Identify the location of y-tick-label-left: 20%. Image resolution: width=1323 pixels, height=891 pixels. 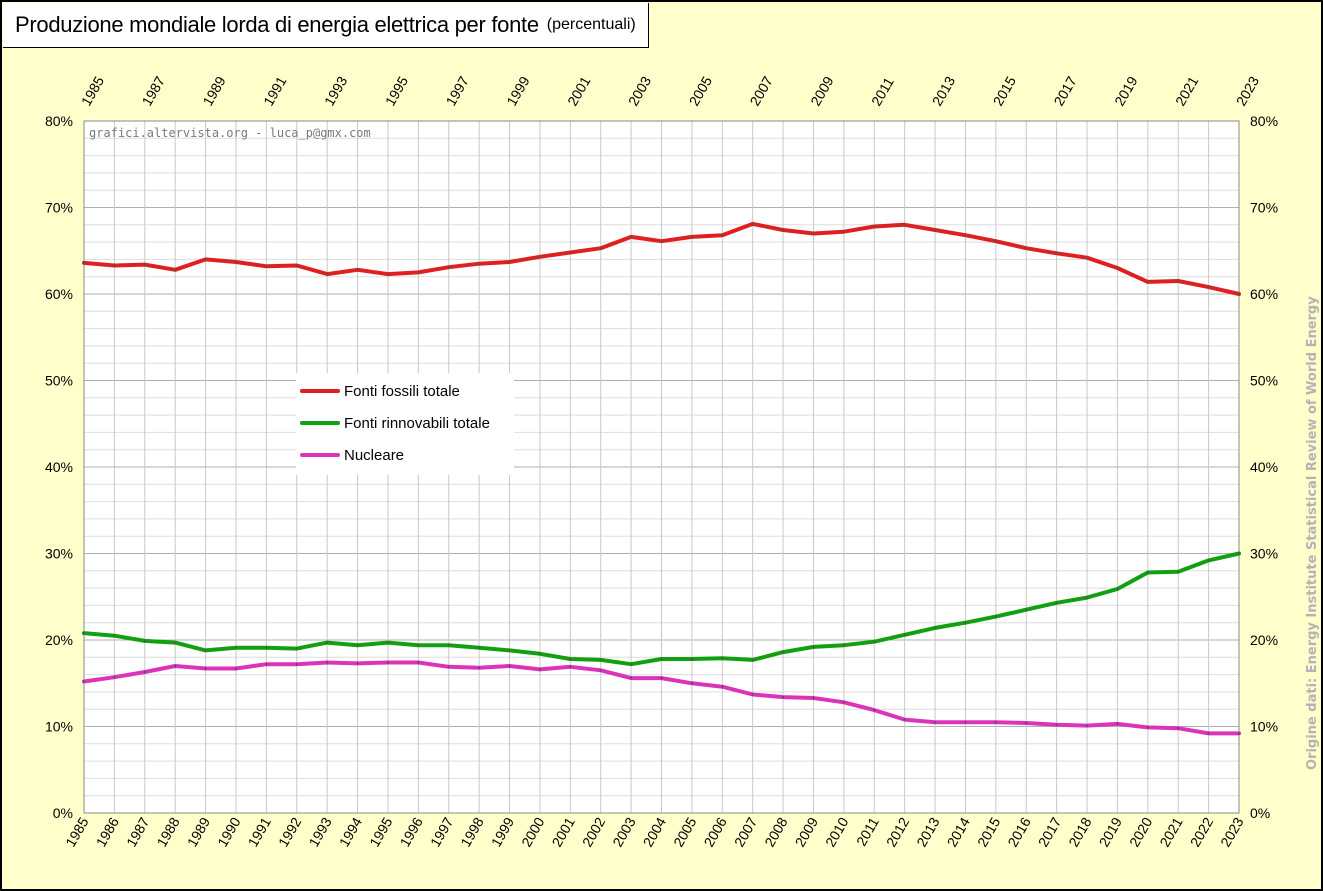
(59, 640).